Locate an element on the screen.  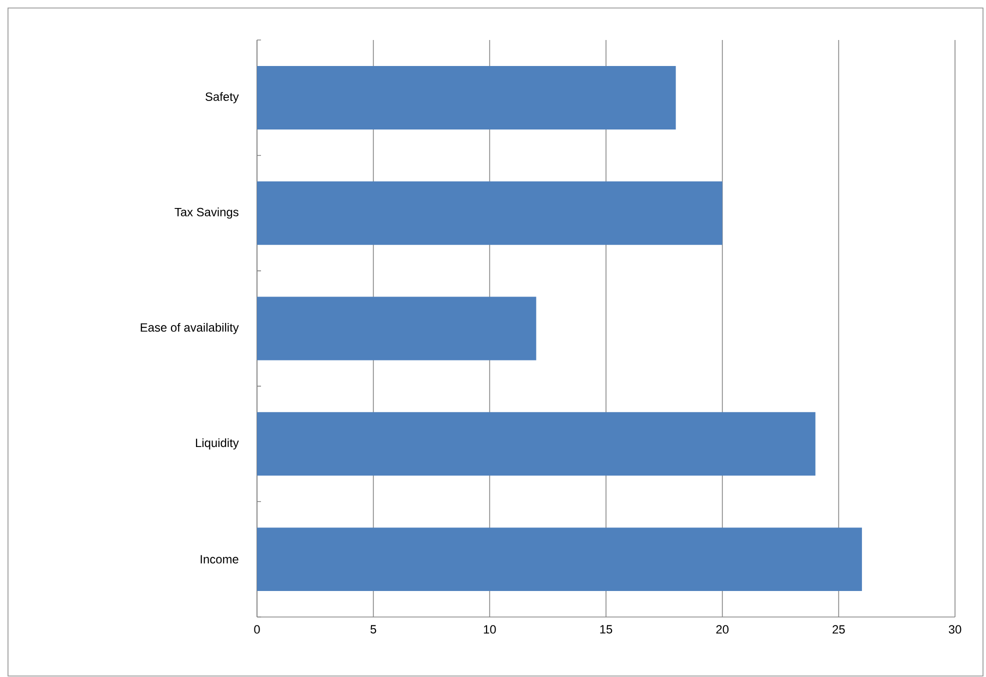
x-tick-label: 15 is located at coordinates (606, 629).